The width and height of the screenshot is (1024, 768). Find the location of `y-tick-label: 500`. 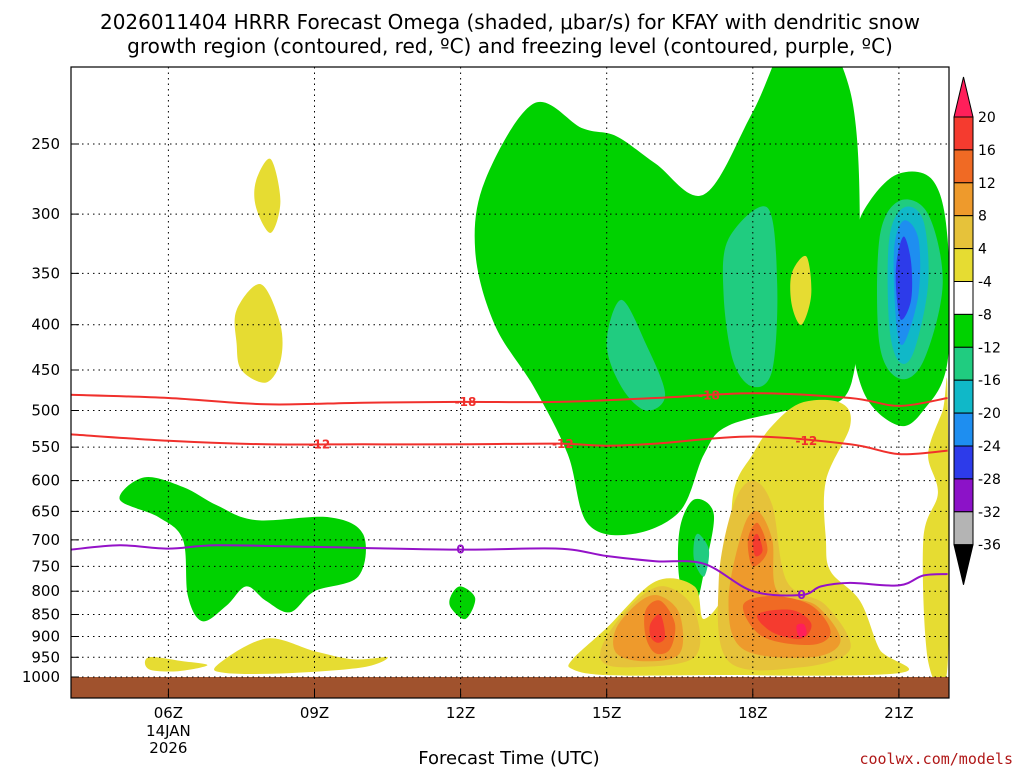

y-tick-label: 500 is located at coordinates (45, 411).